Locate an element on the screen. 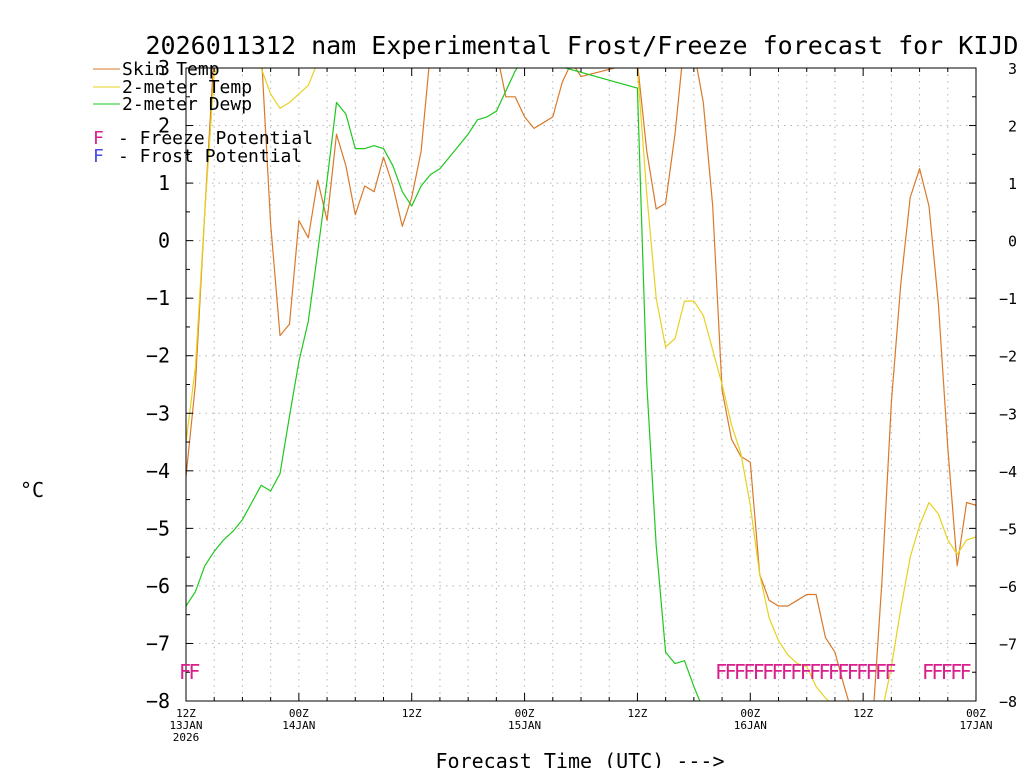 This screenshot has width=1024, height=768. y-tick-label: −2 is located at coordinates (158, 356).